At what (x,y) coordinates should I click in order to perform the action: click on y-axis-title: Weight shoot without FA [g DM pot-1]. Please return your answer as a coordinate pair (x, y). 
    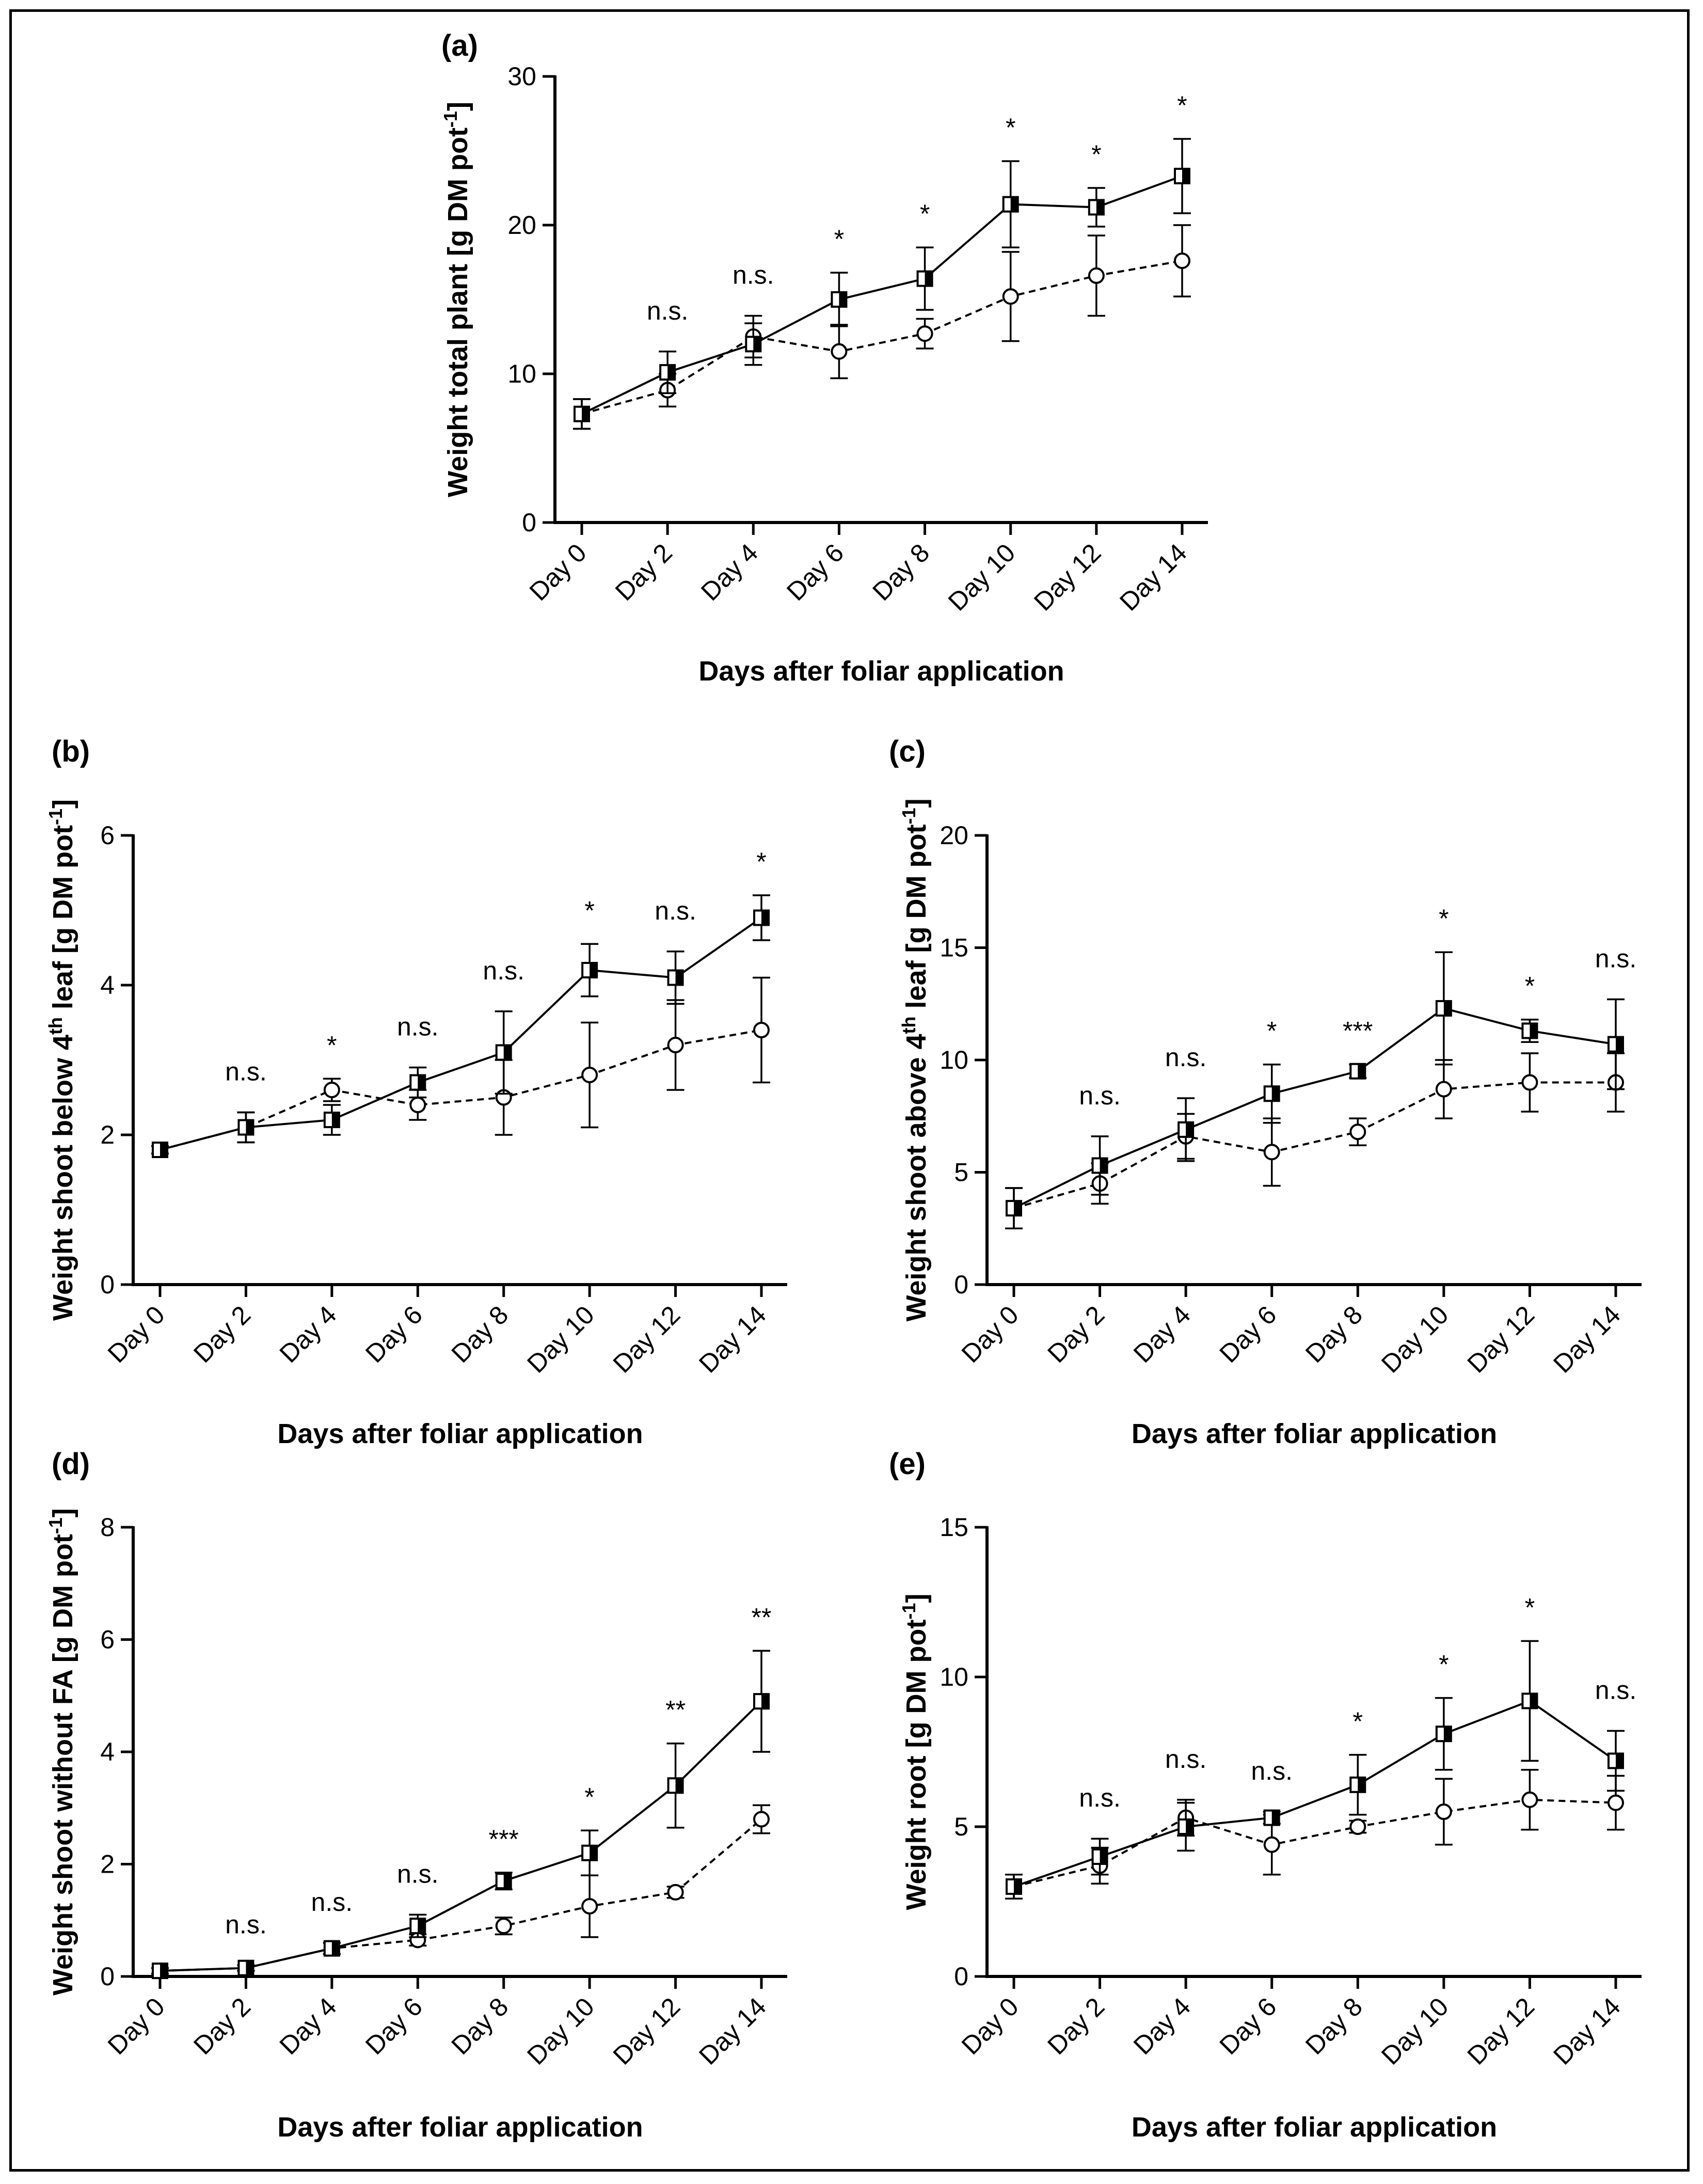
    Looking at the image, I should click on (61, 1752).